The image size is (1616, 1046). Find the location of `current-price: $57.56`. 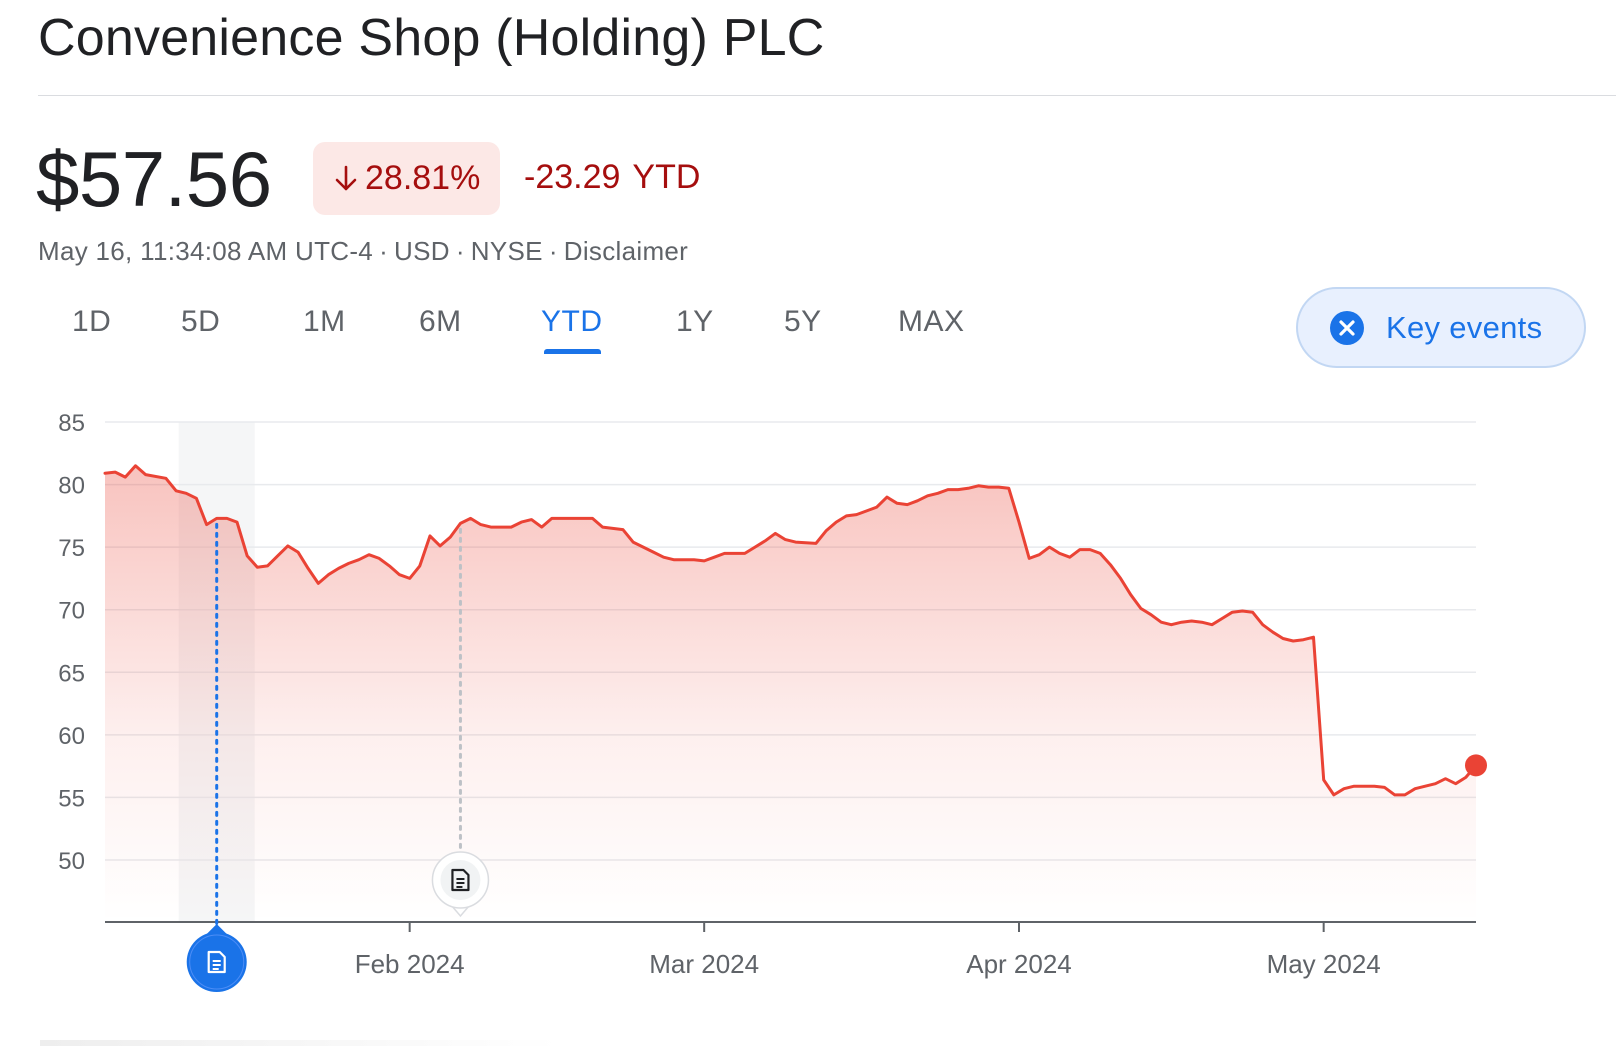

current-price: $57.56 is located at coordinates (154, 179).